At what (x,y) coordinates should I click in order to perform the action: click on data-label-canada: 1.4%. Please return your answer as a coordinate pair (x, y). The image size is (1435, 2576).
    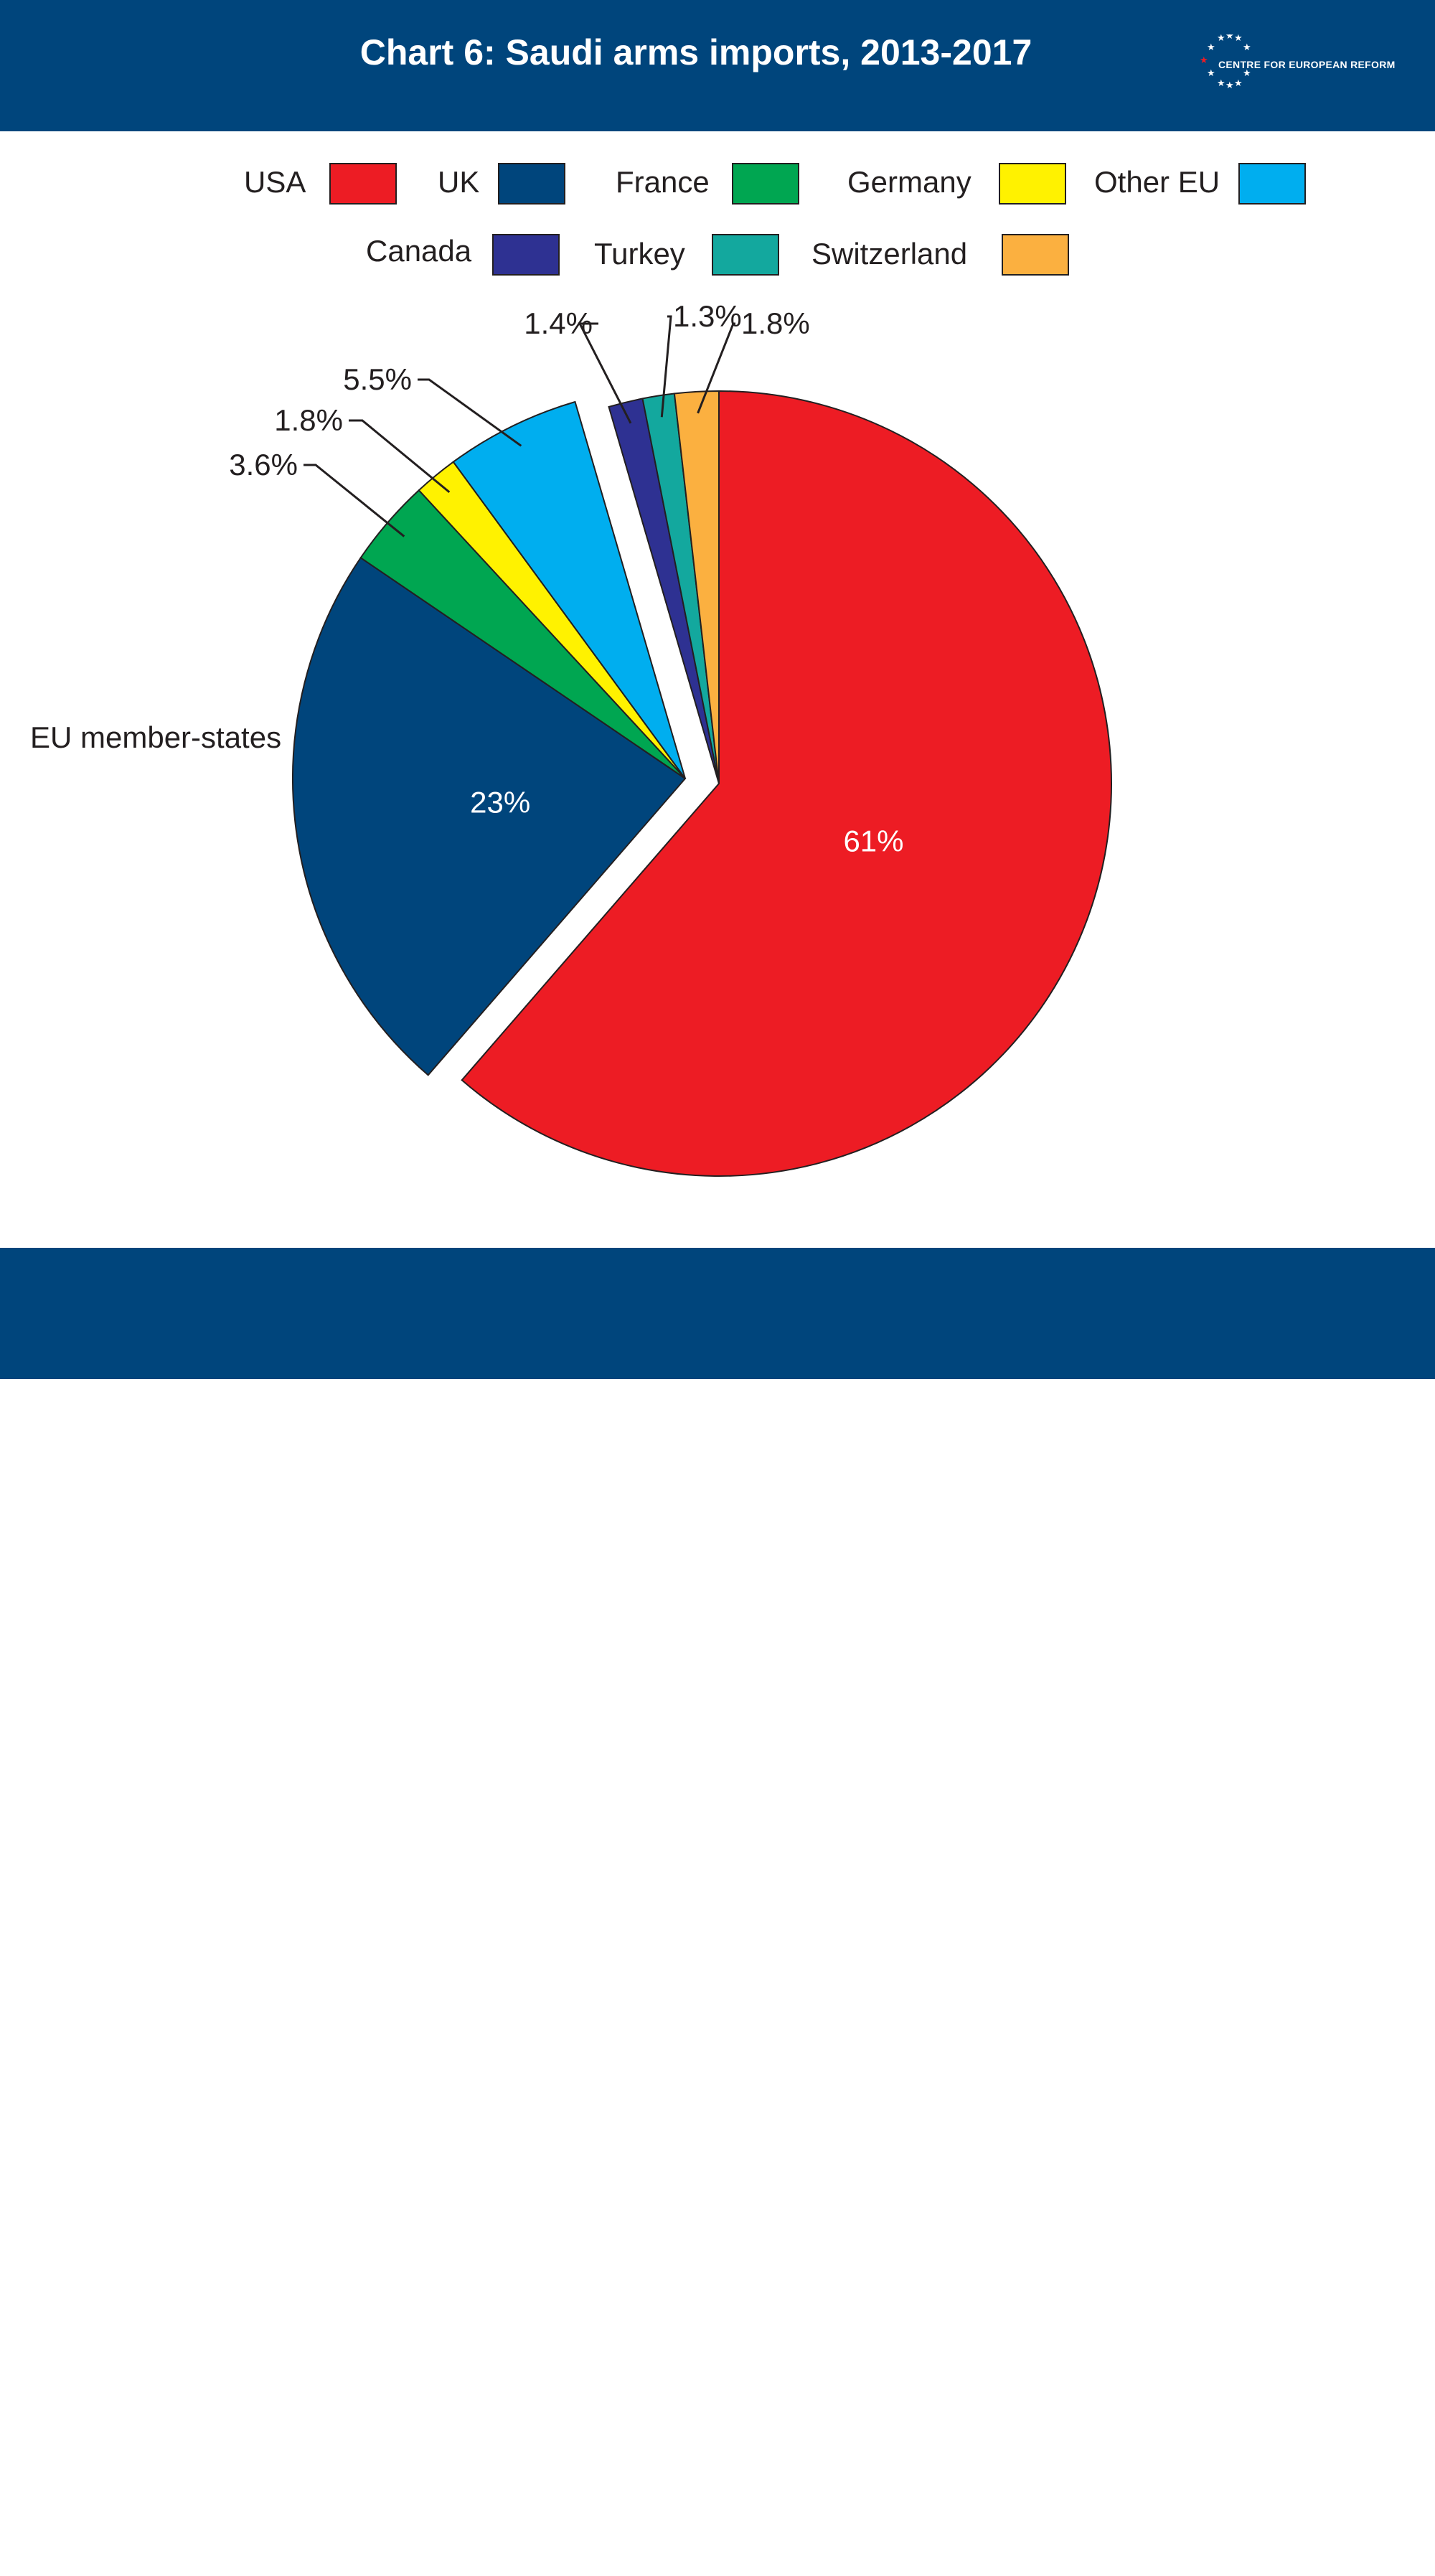
    Looking at the image, I should click on (558, 323).